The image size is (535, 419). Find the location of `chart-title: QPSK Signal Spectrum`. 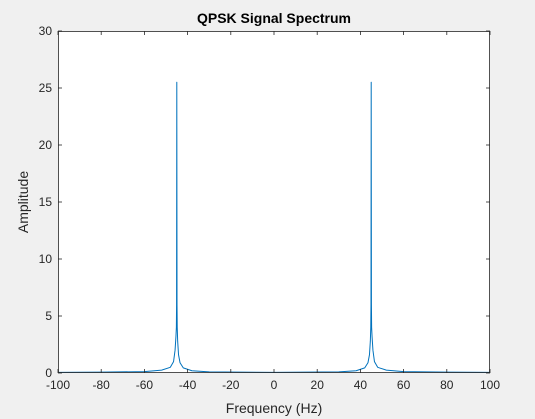

chart-title: QPSK Signal Spectrum is located at coordinates (274, 18).